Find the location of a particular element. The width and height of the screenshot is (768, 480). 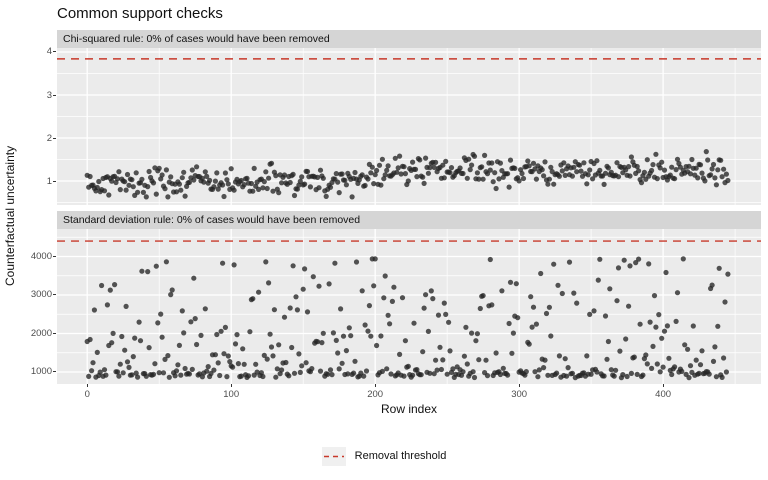

legend-label: Removal threshold is located at coordinates (400, 456).